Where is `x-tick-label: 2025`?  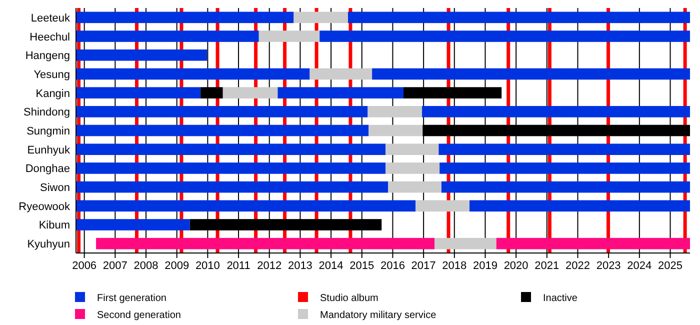
x-tick-label: 2025 is located at coordinates (670, 266).